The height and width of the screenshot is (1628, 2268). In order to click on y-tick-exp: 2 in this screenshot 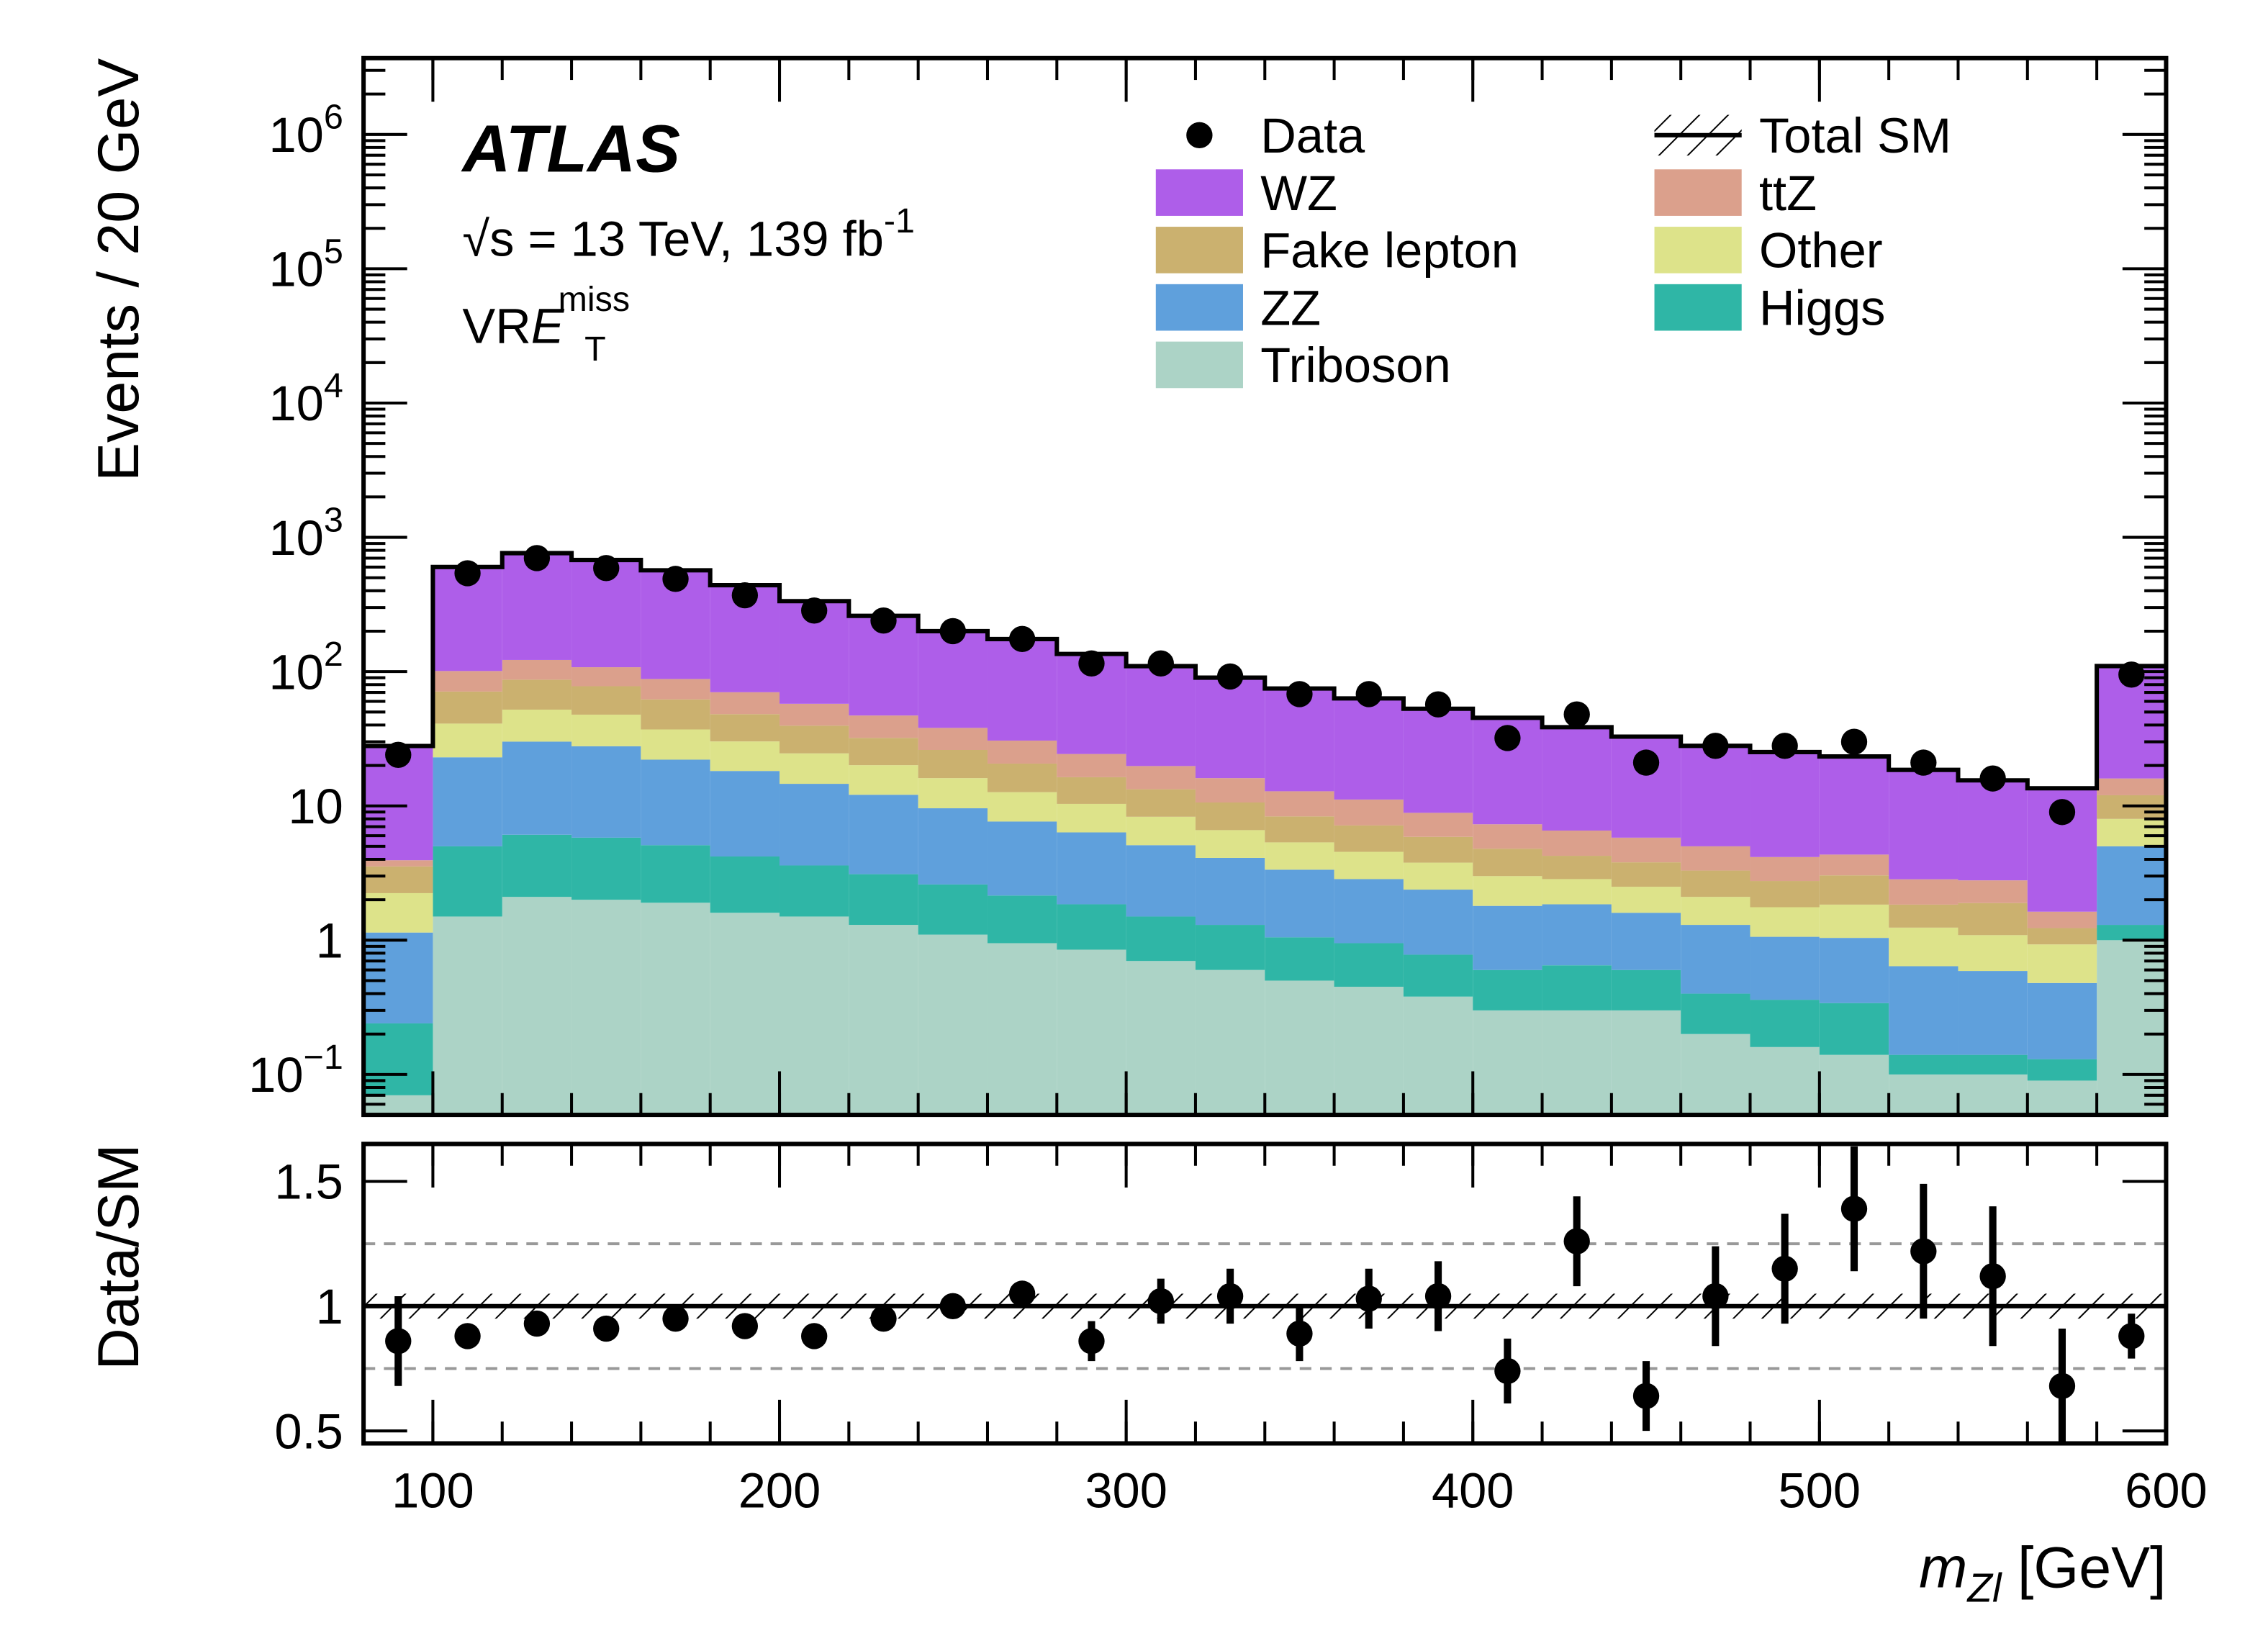, I will do `click(333, 654)`.